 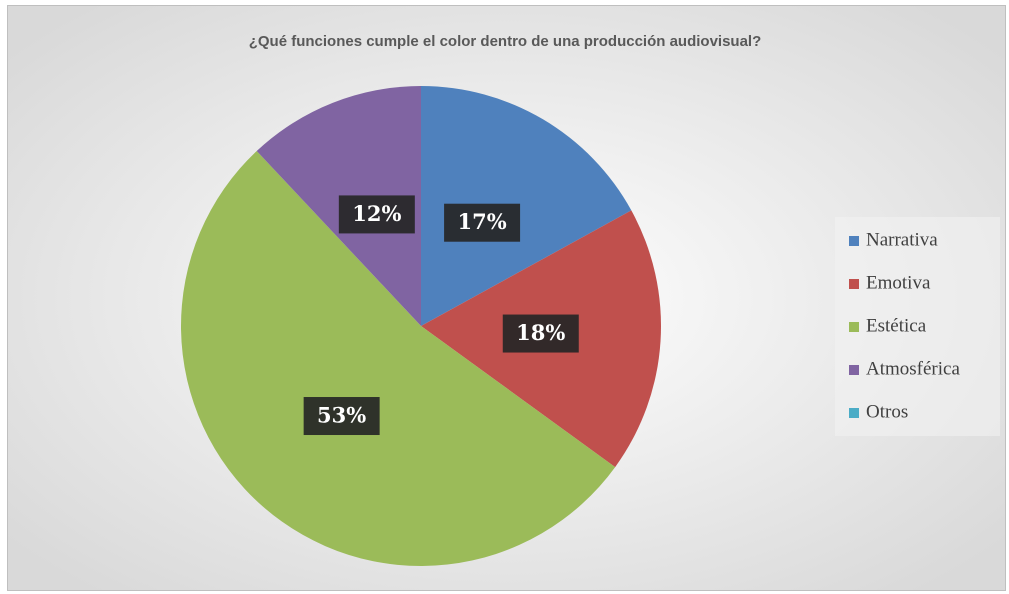 What do you see at coordinates (526, 206) in the screenshot?
I see `pie-slice` at bounding box center [526, 206].